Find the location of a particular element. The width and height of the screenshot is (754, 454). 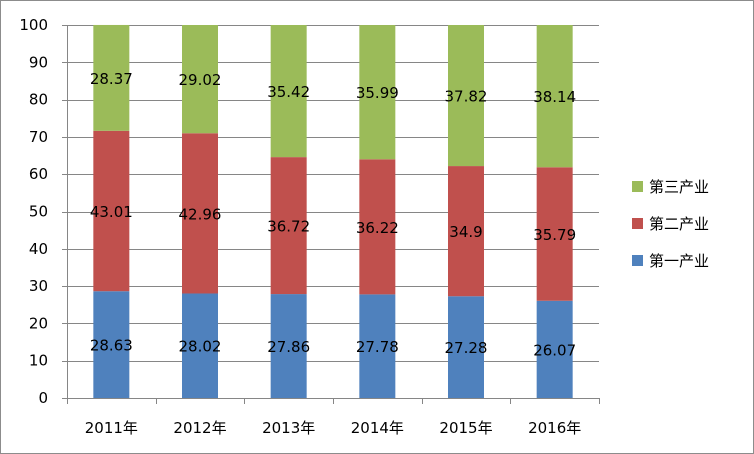

data-label: 35.42 is located at coordinates (288, 92).